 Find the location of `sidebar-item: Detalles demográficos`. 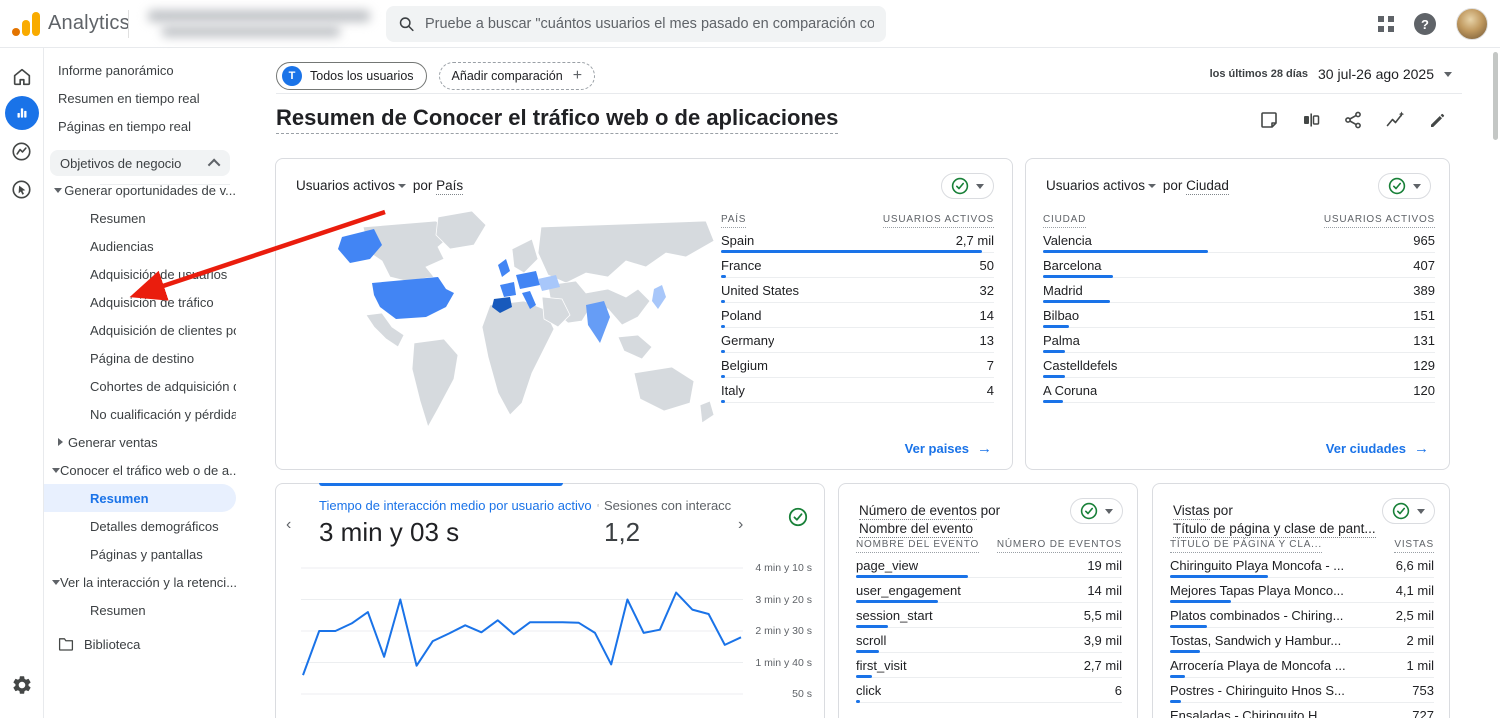

sidebar-item: Detalles demográficos is located at coordinates (140, 526).